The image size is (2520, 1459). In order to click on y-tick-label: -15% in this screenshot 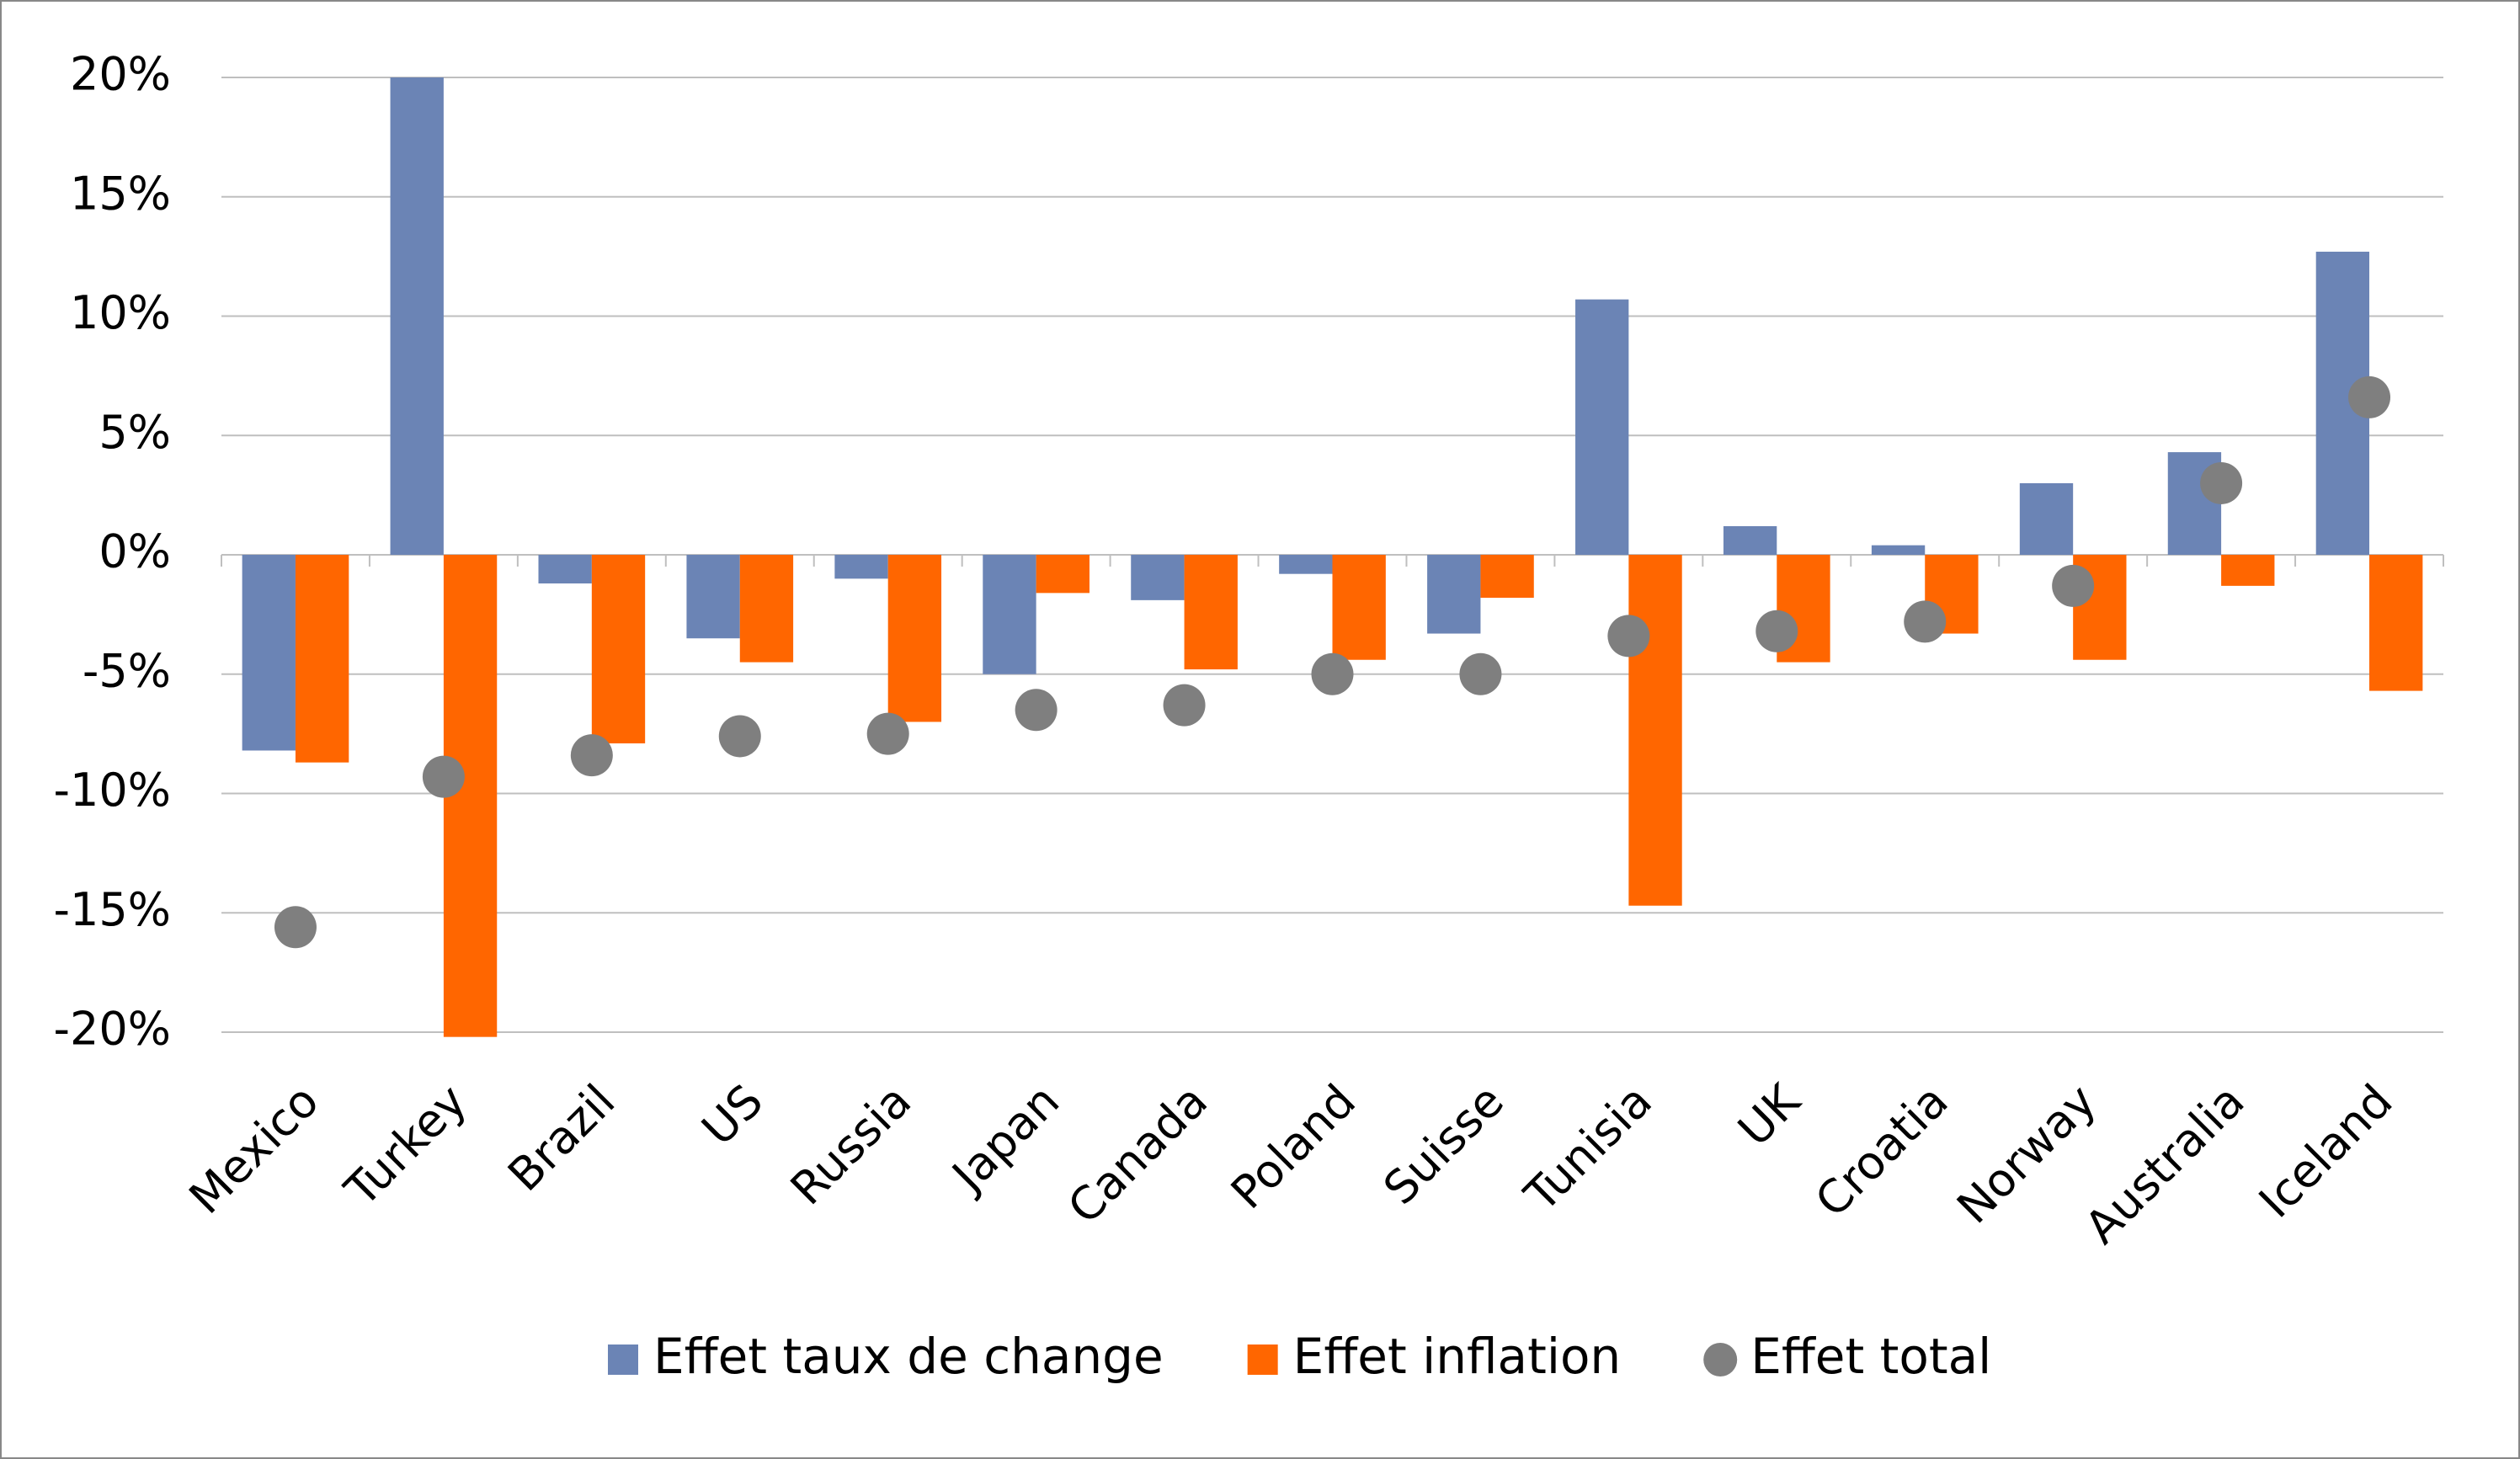, I will do `click(112, 909)`.